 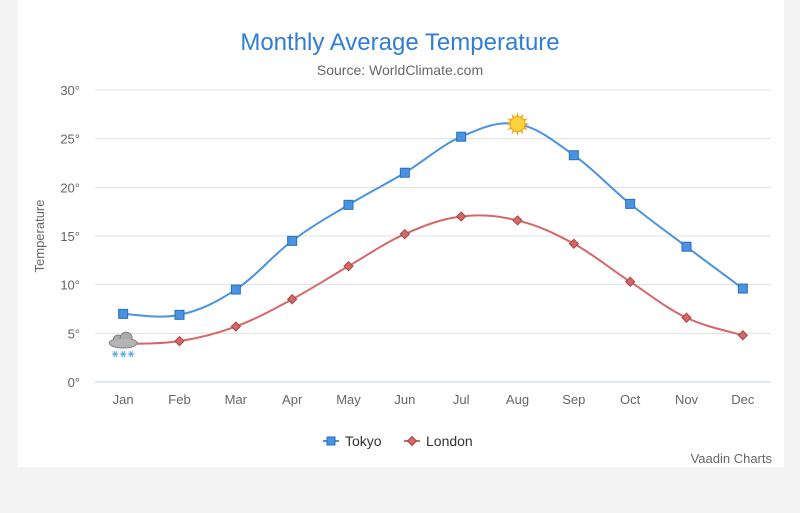 What do you see at coordinates (434, 399) in the screenshot?
I see `x-tick-labels: Jan Feb Mar Apr May Jun Jul Aug Sep Oct Nov Dec` at bounding box center [434, 399].